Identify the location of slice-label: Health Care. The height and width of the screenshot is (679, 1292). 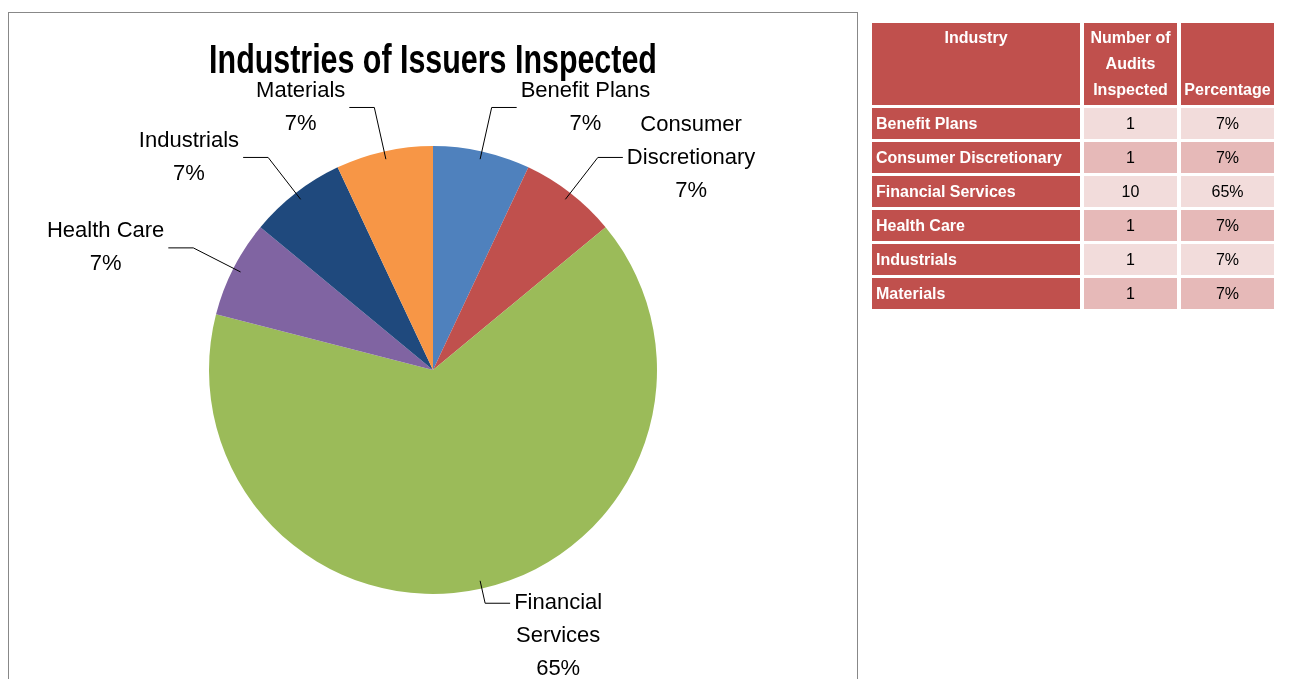
(105, 230).